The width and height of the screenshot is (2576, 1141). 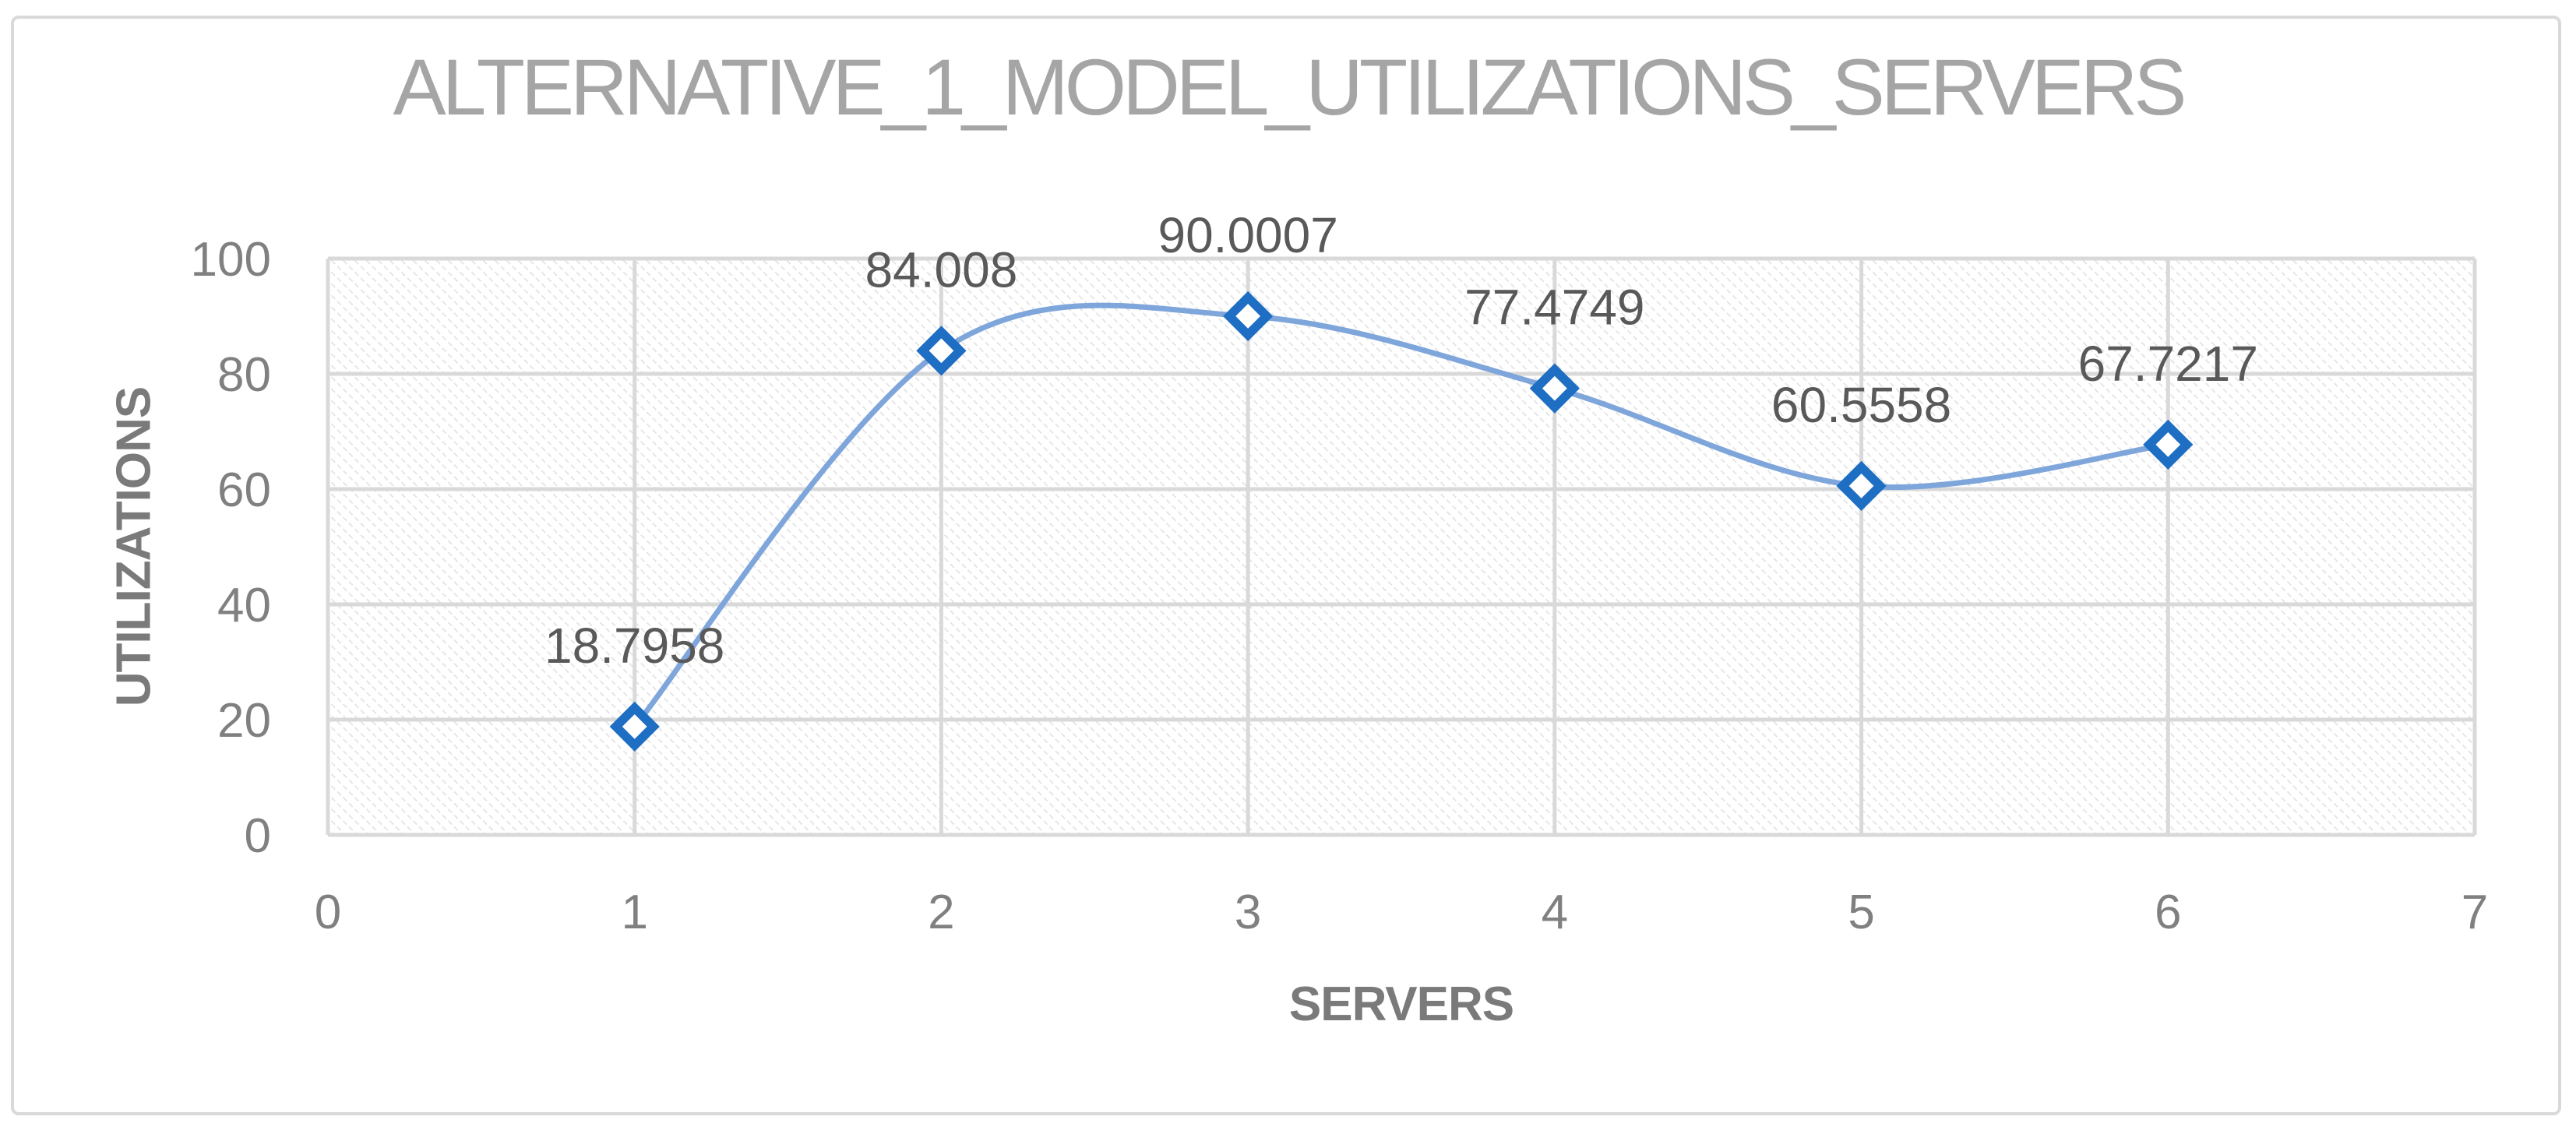 I want to click on data-label-5: 60.5558, so click(x=1861, y=405).